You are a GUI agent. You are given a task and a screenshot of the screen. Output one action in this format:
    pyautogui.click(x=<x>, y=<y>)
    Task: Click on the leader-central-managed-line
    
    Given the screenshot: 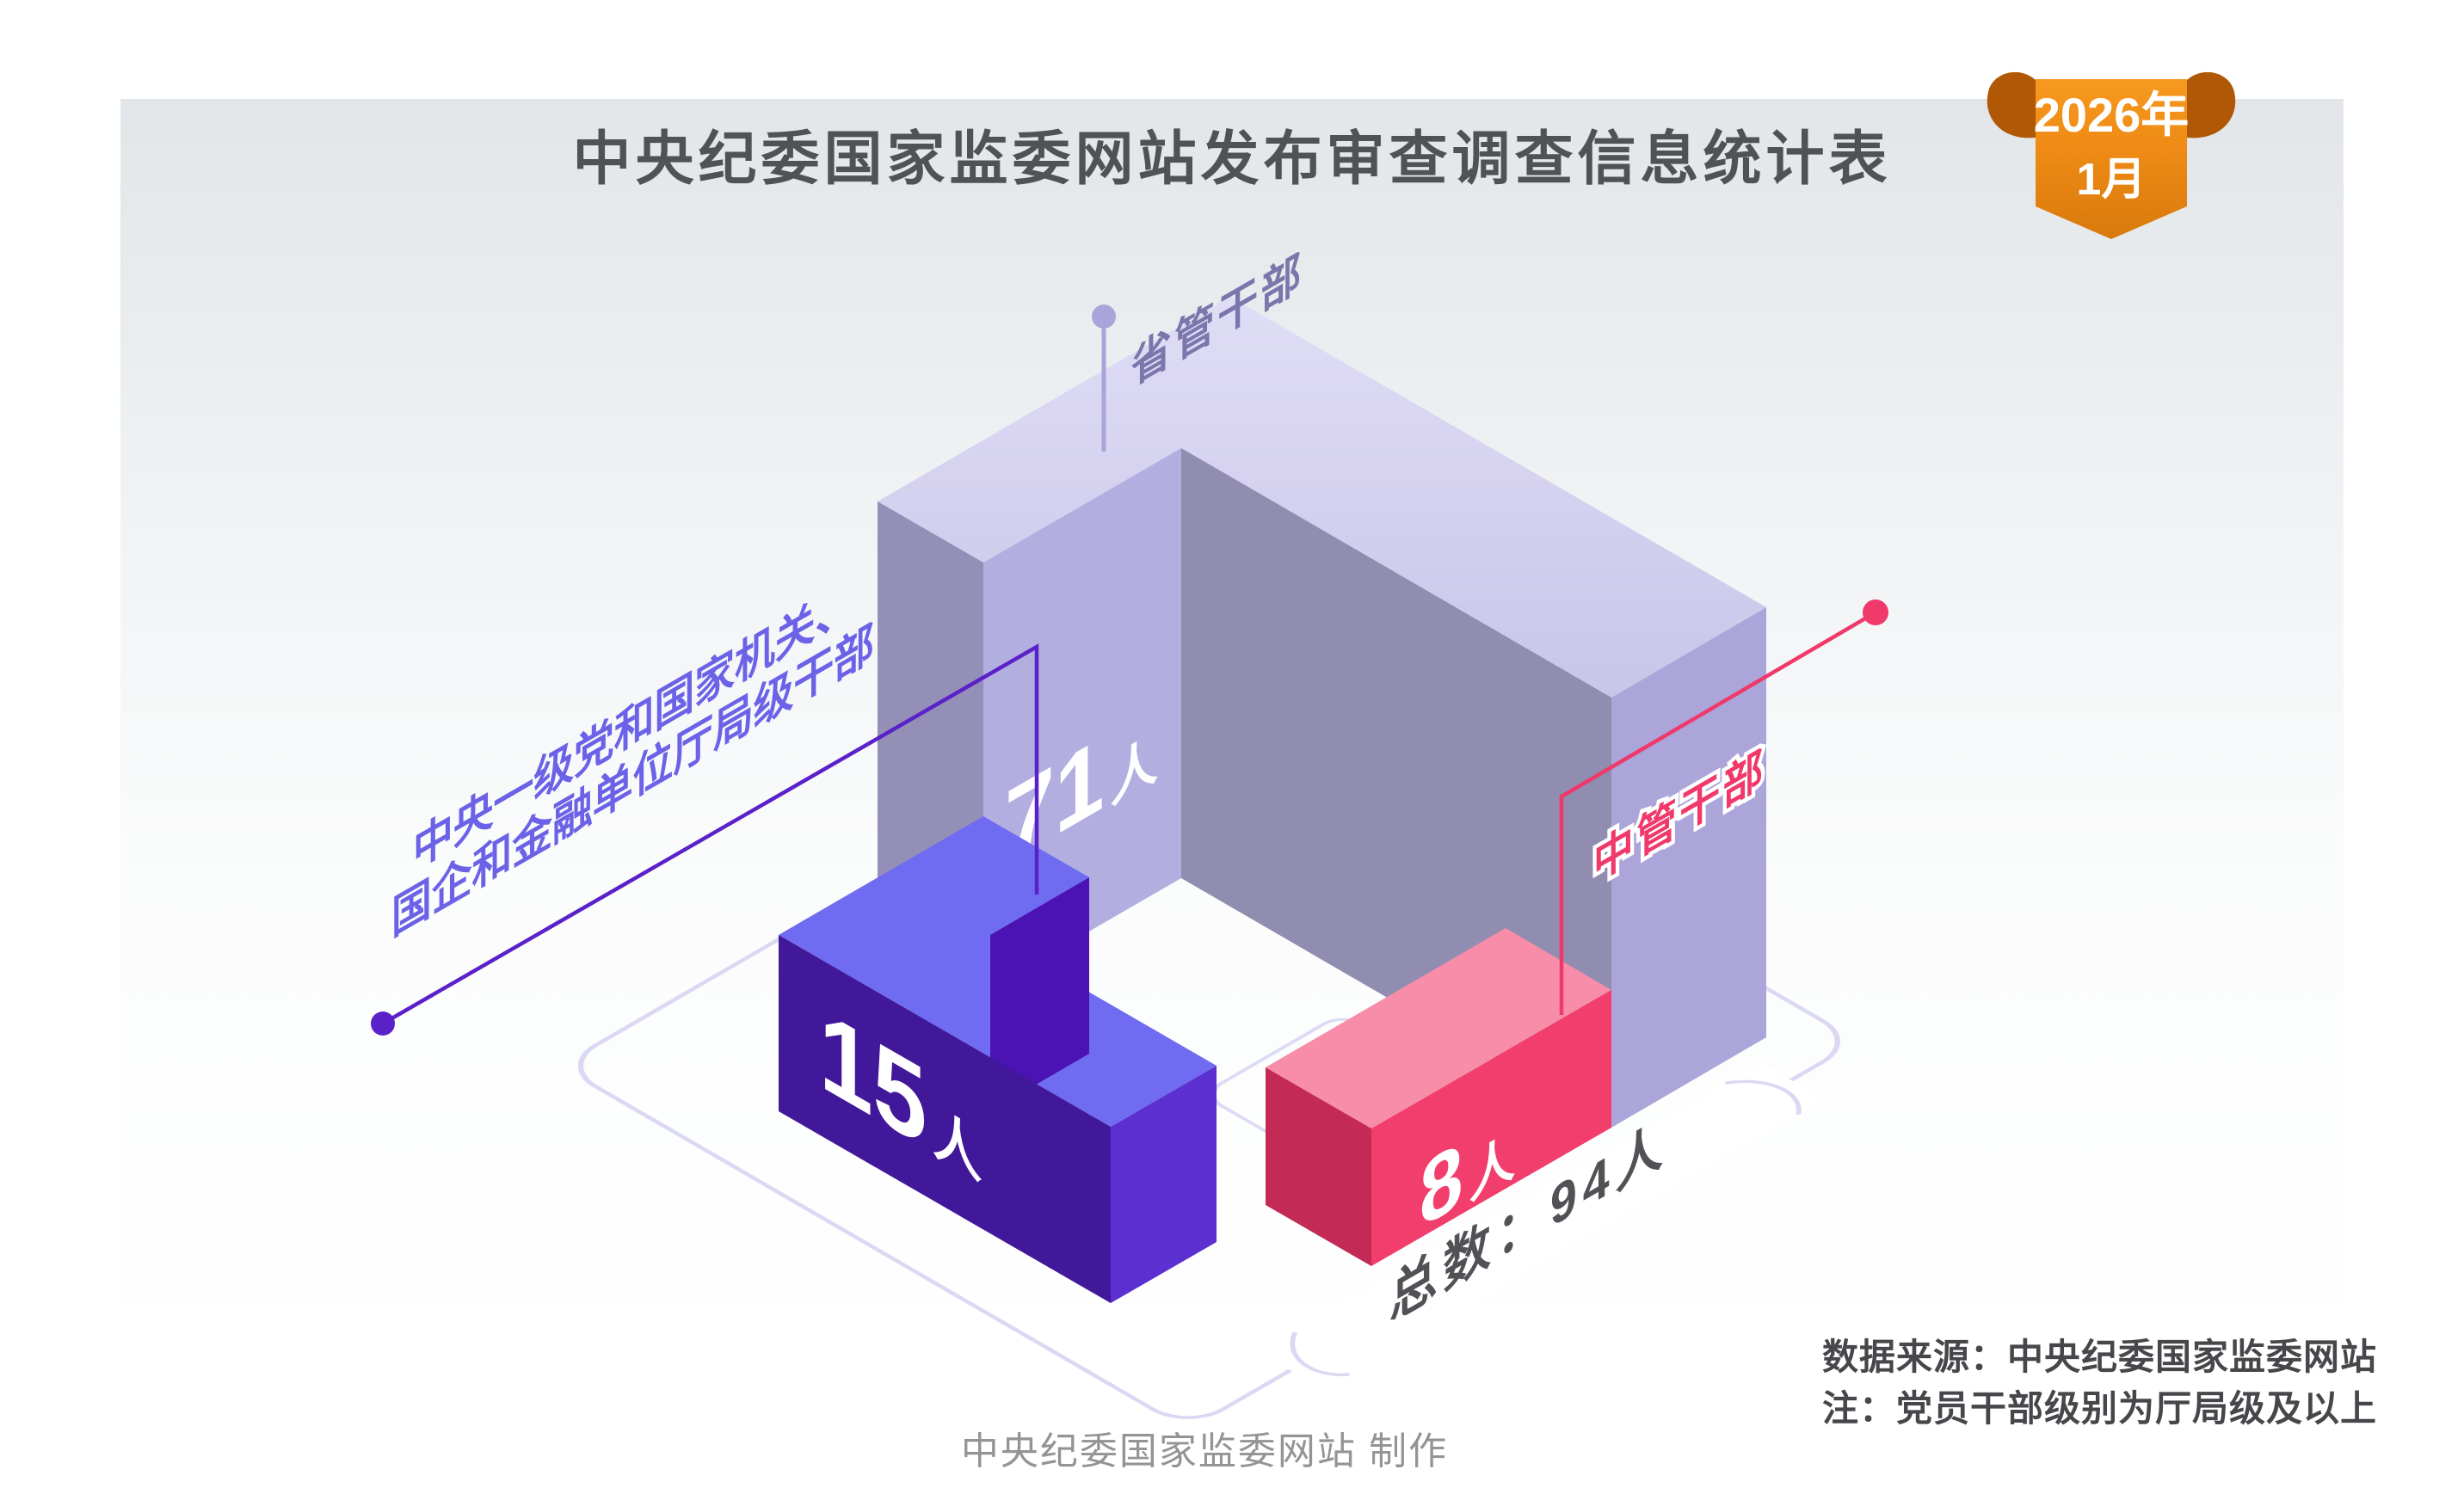 What is the action you would take?
    pyautogui.click(x=1718, y=813)
    